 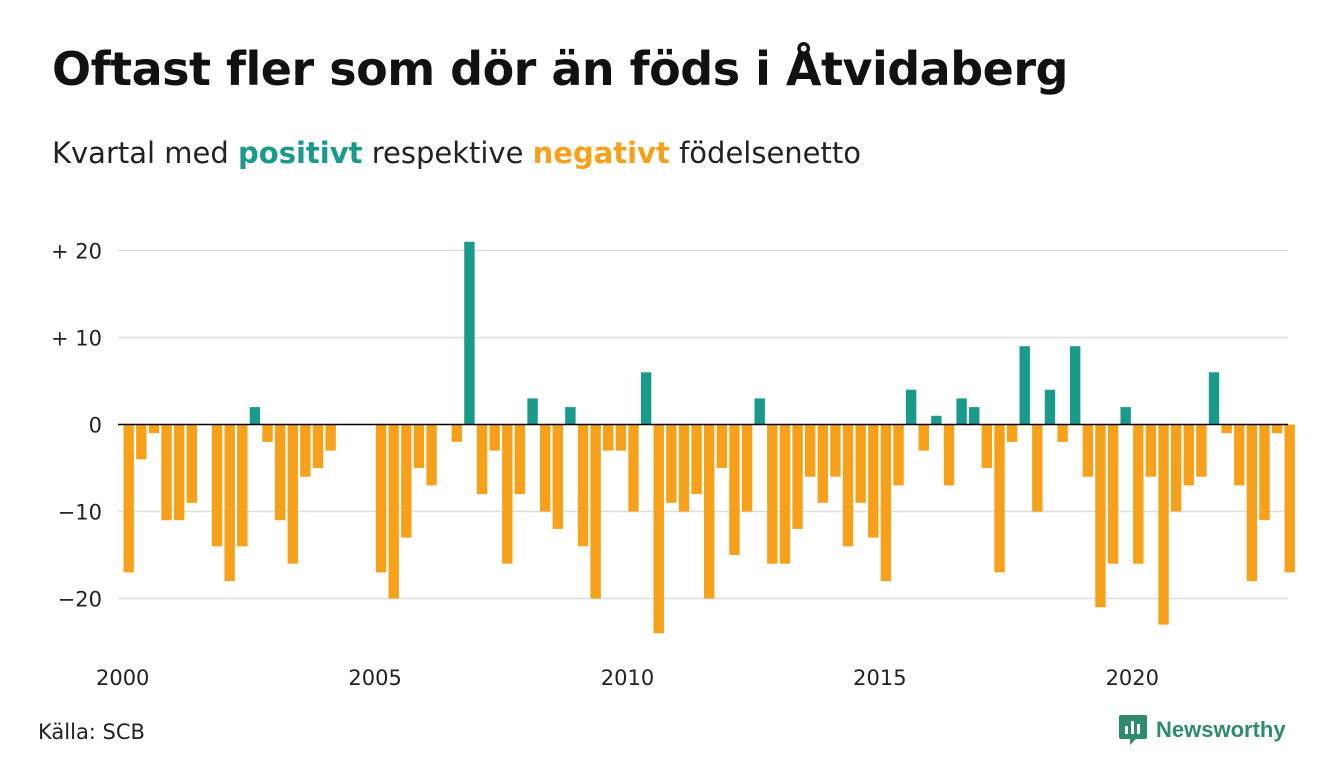 I want to click on y-tick-label: −20, so click(x=80, y=600).